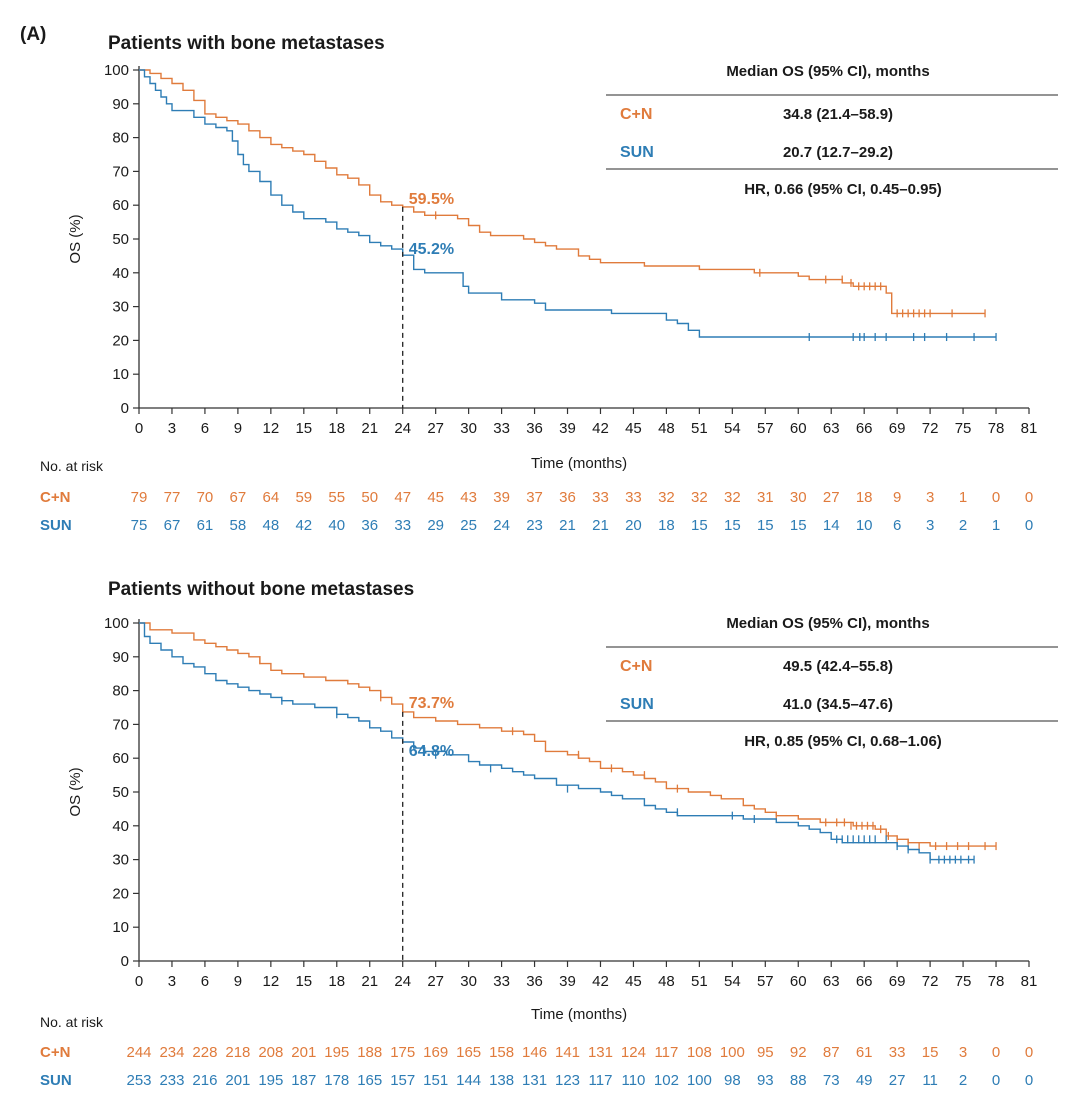 The height and width of the screenshot is (1100, 1080). I want to click on y-tick-label: 30, so click(120, 307).